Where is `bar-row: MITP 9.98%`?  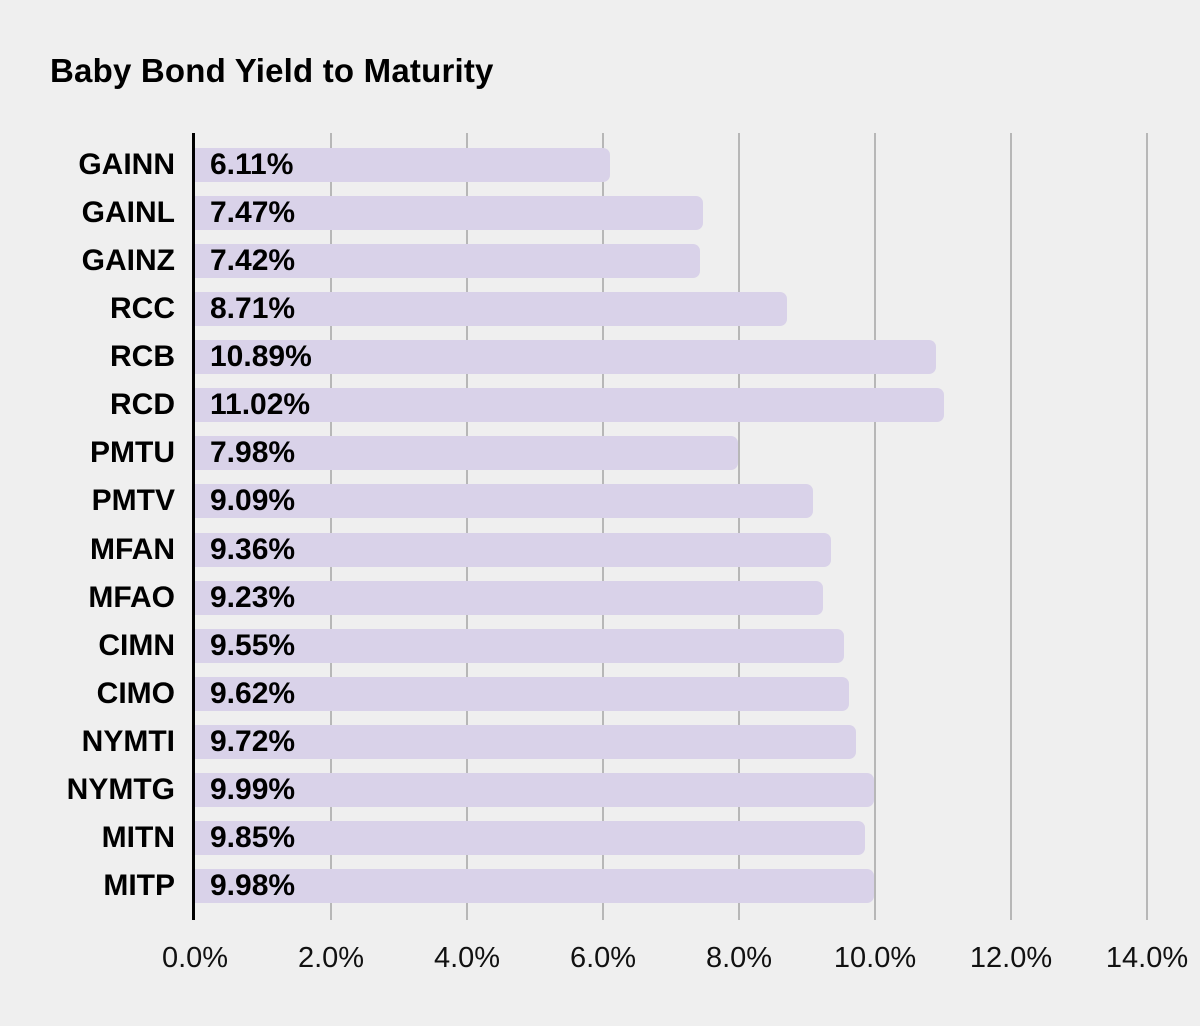
bar-row: MITP 9.98% is located at coordinates (600, 886).